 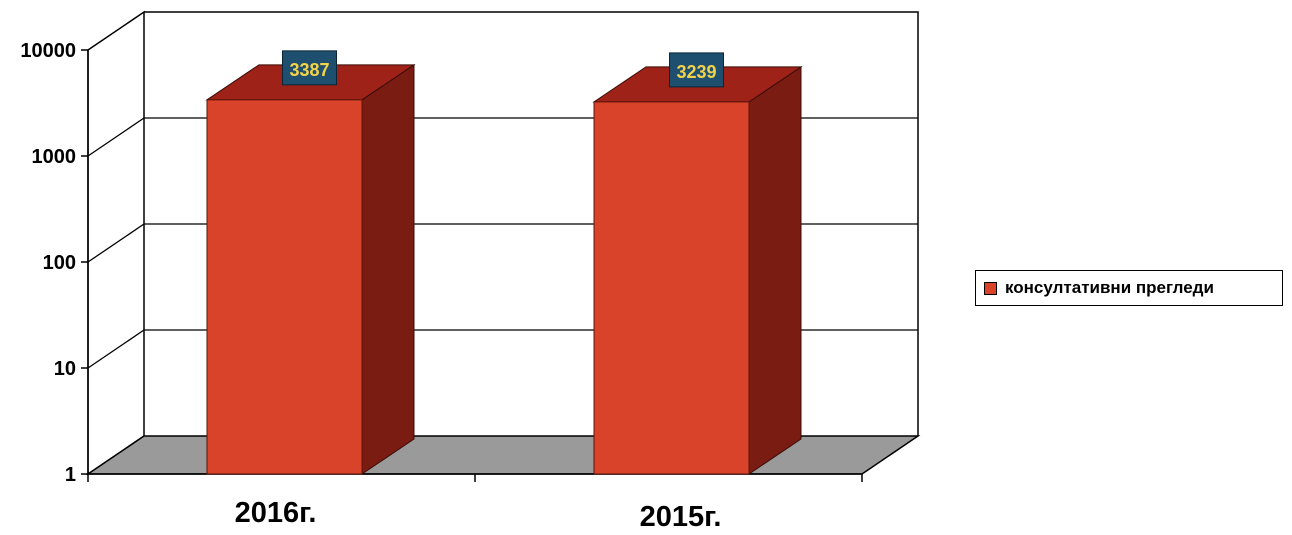 What do you see at coordinates (59, 263) in the screenshot?
I see `y-tick-label: 100` at bounding box center [59, 263].